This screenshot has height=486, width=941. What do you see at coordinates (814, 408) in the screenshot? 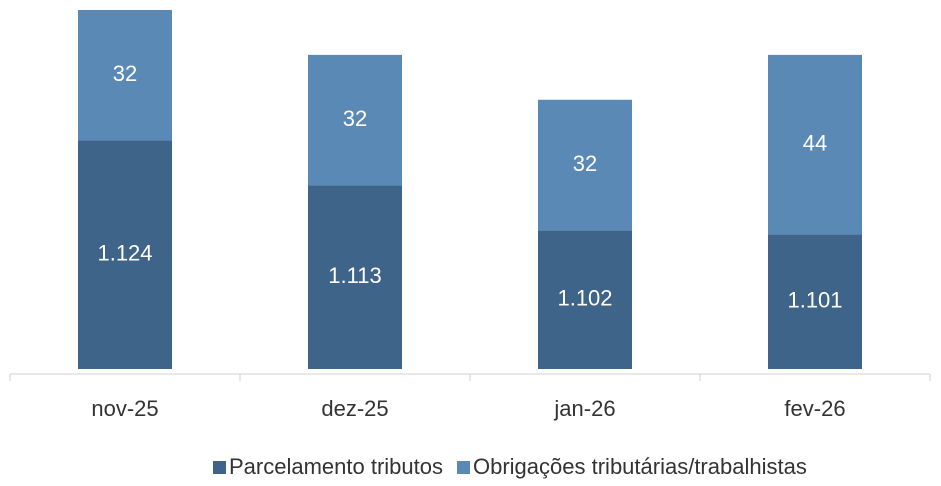
I see `x-tick-label: fev-26` at bounding box center [814, 408].